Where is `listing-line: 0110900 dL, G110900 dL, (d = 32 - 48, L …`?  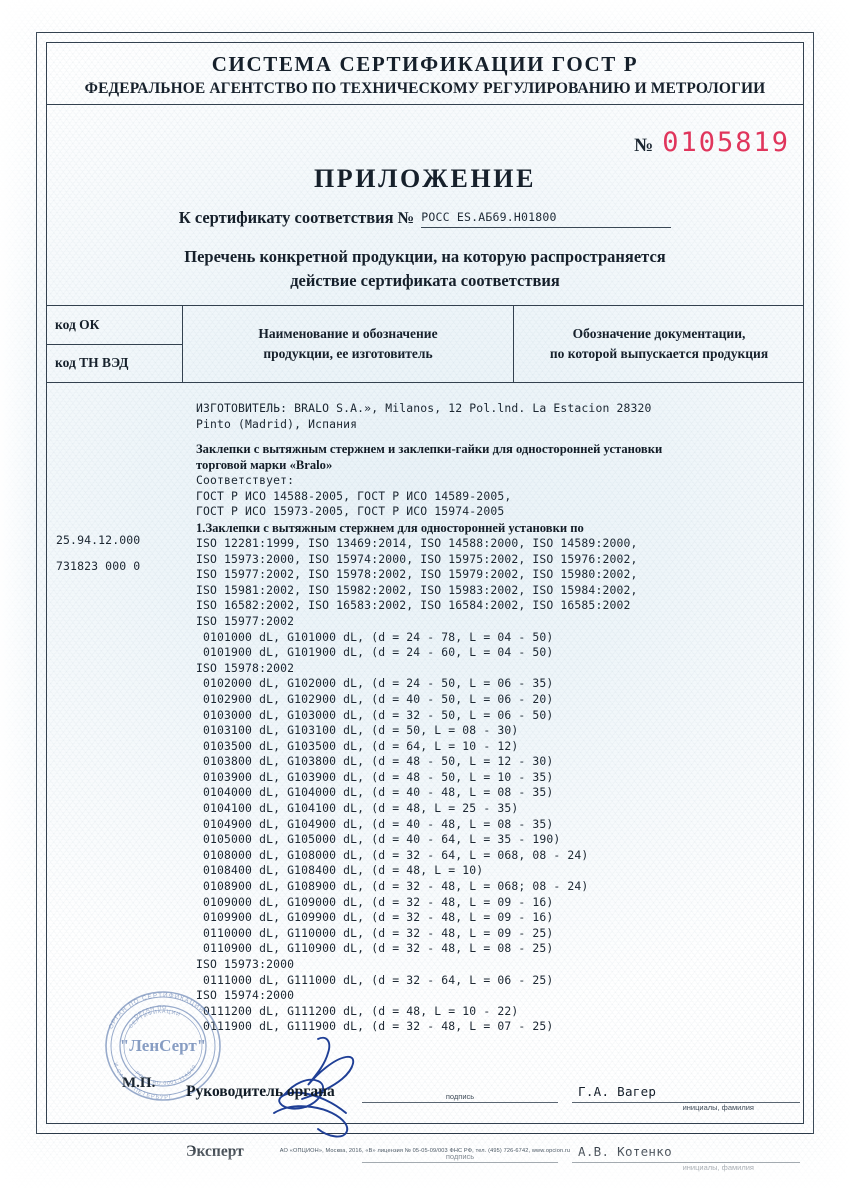 listing-line: 0110900 dL, G110900 dL, (d = 32 - 48, L … is located at coordinates (375, 948).